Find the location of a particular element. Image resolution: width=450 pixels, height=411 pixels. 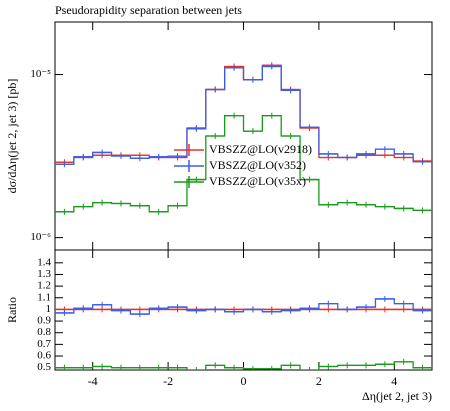

x-tick-label: 0 is located at coordinates (244, 381).